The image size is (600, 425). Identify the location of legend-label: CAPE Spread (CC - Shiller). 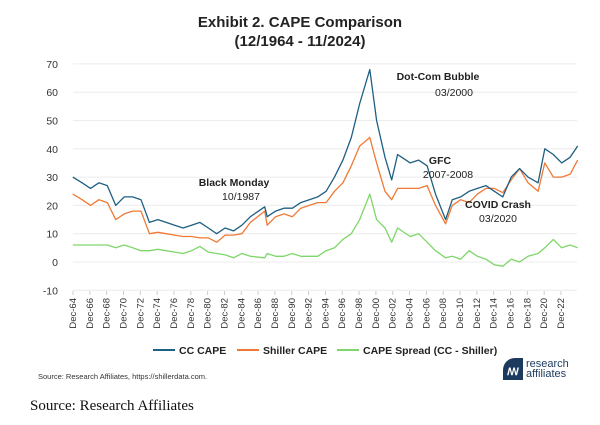
(430, 351).